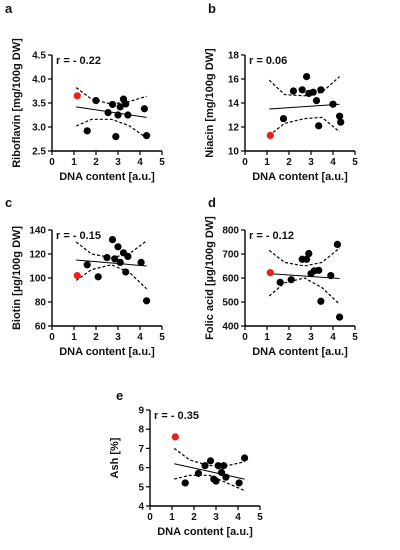  What do you see at coordinates (17, 103) in the screenshot?
I see `y-axis-label: Riboflavin [mg/100g DW]` at bounding box center [17, 103].